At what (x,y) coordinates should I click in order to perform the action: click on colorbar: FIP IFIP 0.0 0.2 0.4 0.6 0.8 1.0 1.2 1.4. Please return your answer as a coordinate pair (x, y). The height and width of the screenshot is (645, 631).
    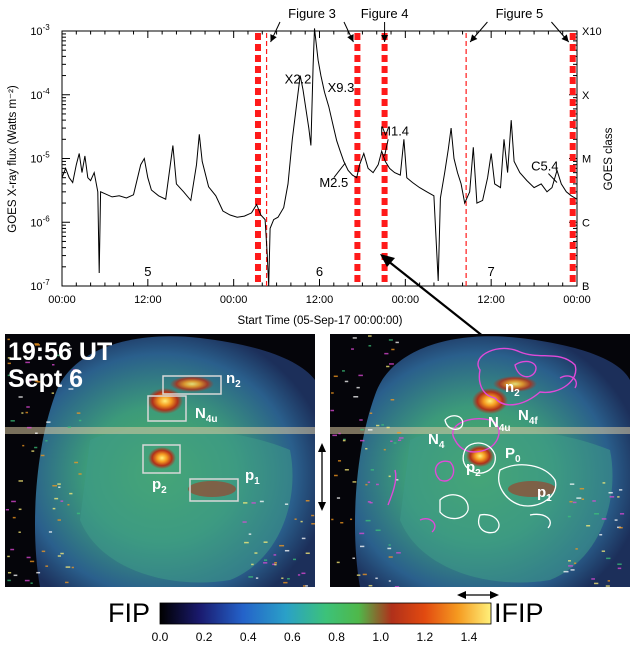
    Looking at the image, I should click on (326, 621).